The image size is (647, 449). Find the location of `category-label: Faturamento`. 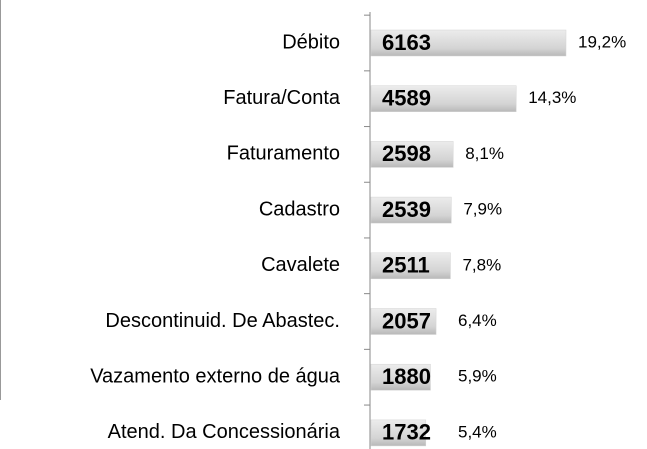

category-label: Faturamento is located at coordinates (283, 154).